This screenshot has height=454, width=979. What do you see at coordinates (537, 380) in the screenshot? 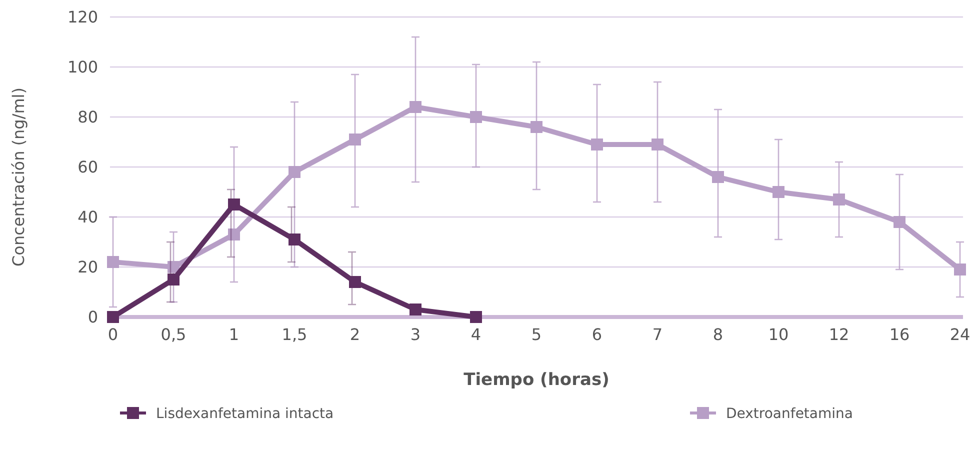
I see `x-axis-title: Tiempo (horas)` at bounding box center [537, 380].